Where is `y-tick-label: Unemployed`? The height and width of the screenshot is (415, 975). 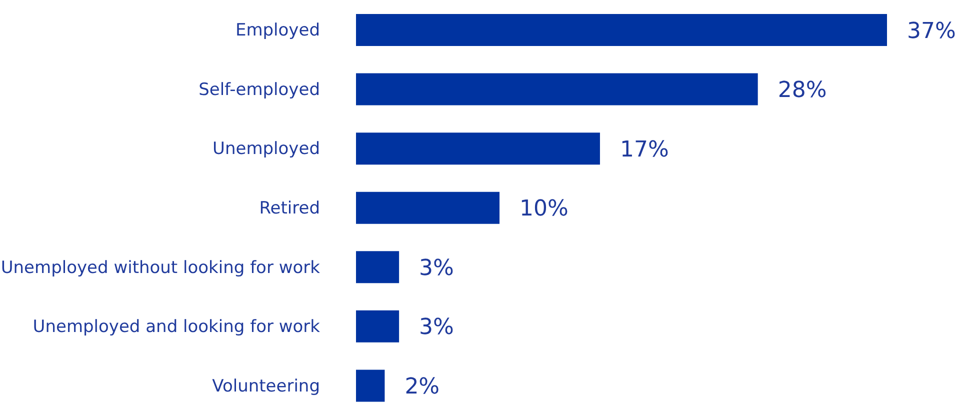
y-tick-label: Unemployed is located at coordinates (266, 149).